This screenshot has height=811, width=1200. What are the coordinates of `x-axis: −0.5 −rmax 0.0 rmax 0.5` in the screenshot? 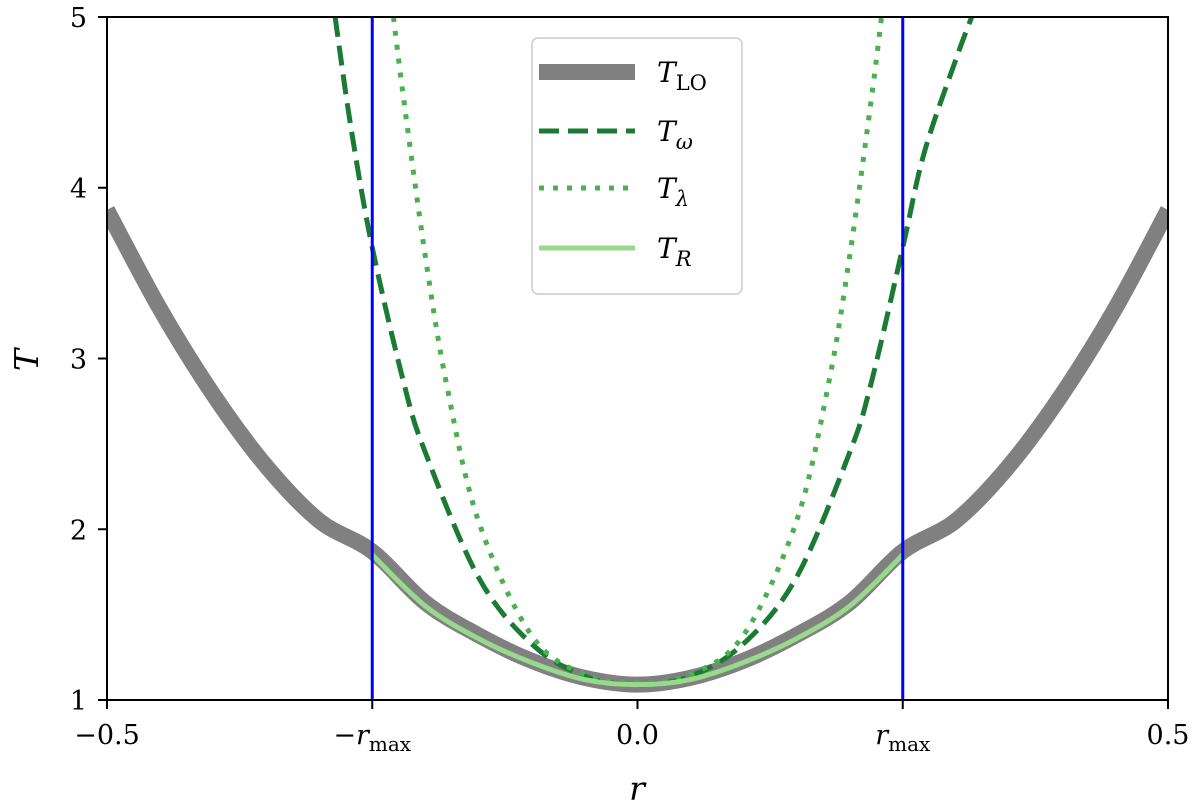 It's located at (631, 728).